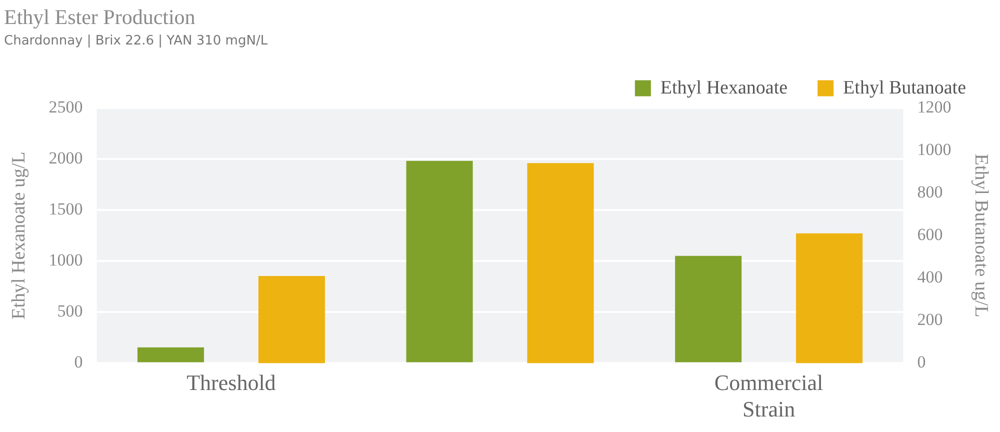 Image resolution: width=1000 pixels, height=432 pixels. Describe the element at coordinates (769, 396) in the screenshot. I see `x-tick-label: Commercial Strain` at that location.